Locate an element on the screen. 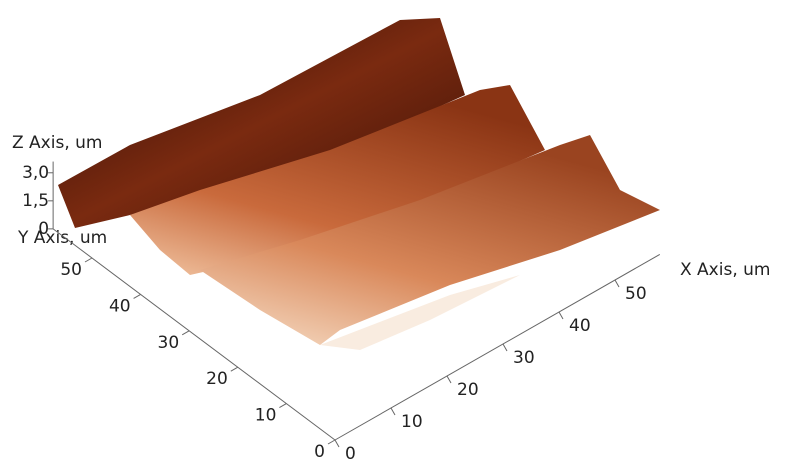 The image size is (786, 466). y-tick-label: 30 is located at coordinates (169, 343).